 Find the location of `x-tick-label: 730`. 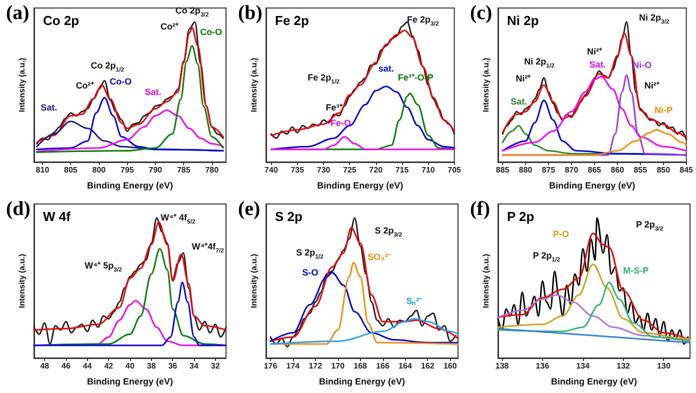

x-tick-label: 730 is located at coordinates (323, 170).